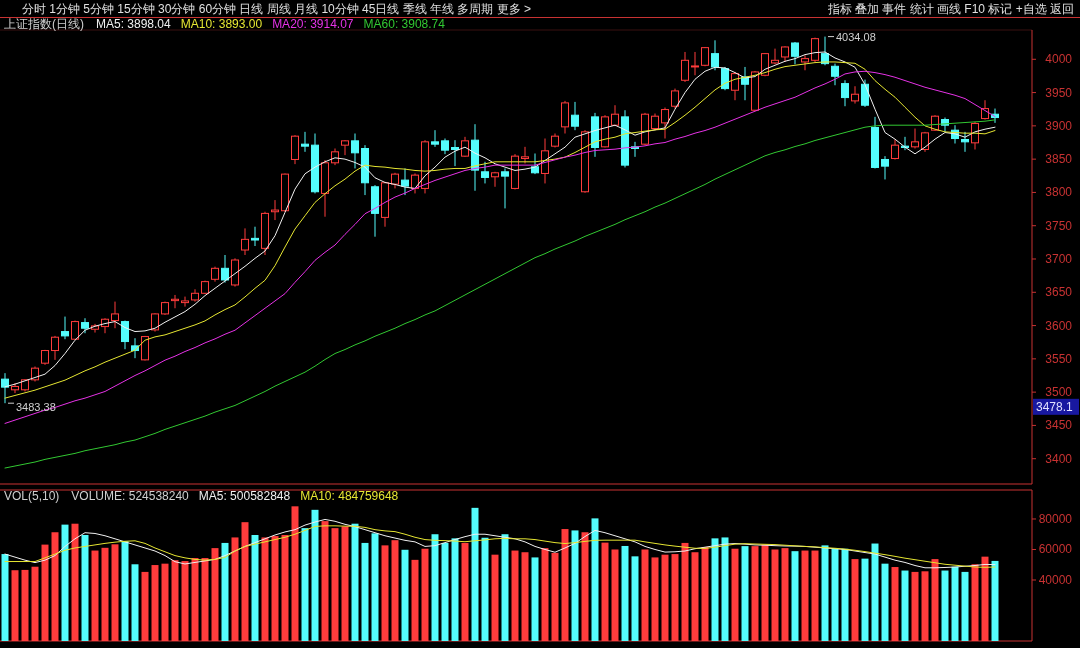 The height and width of the screenshot is (648, 1080). I want to click on y-tick-label: 3900, so click(1059, 125).